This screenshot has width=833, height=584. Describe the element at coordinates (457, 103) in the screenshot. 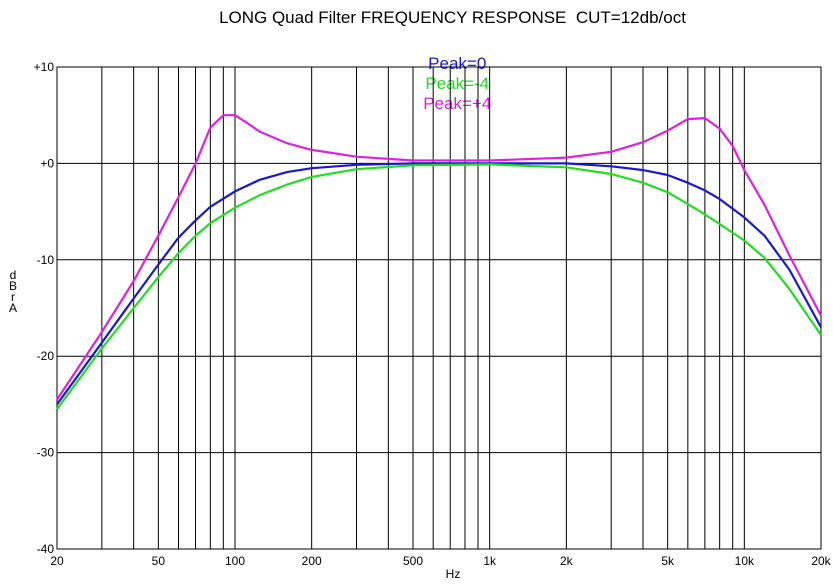

I see `legend-entry-peak-plus-4: Peak=+4` at that location.